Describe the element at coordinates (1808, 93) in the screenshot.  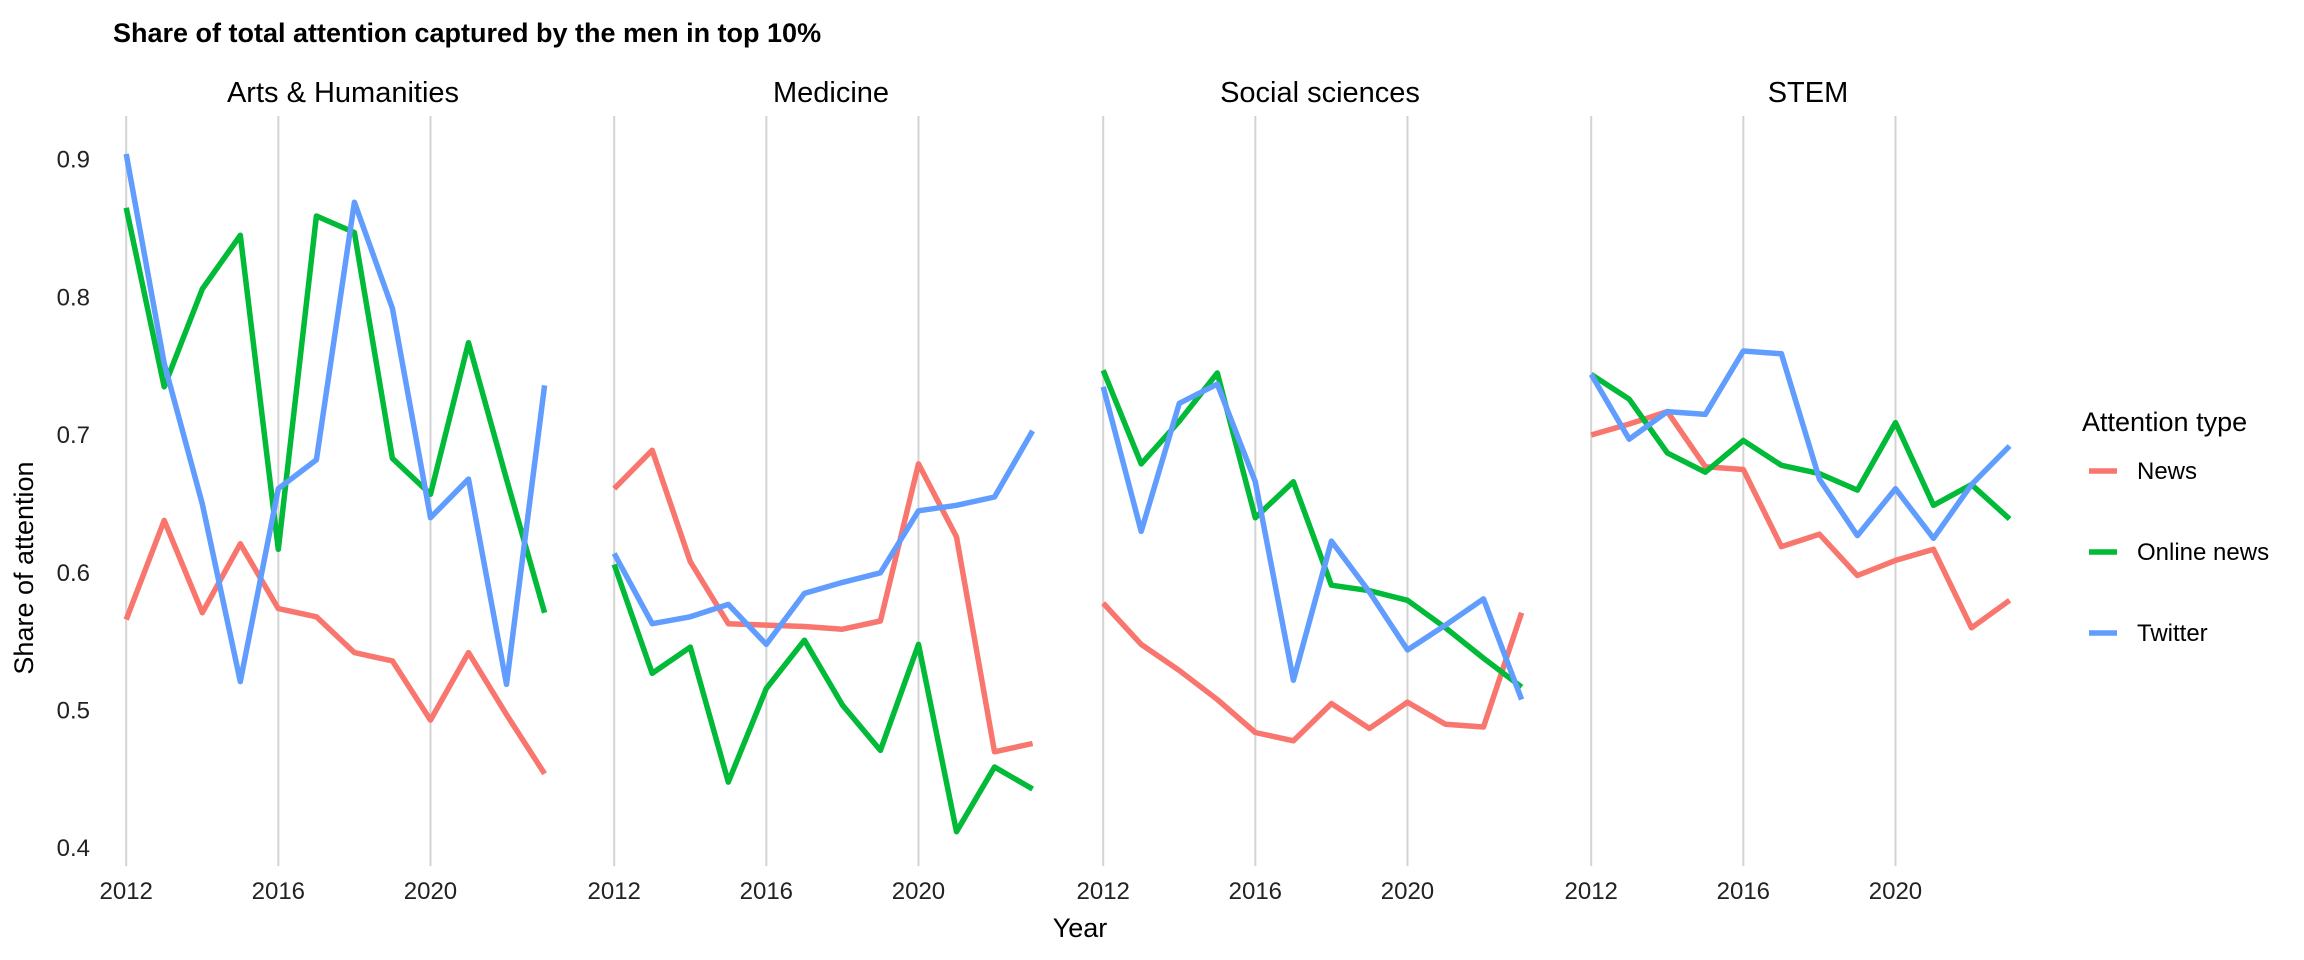
I see `panel-strip-label: STEM` at that location.